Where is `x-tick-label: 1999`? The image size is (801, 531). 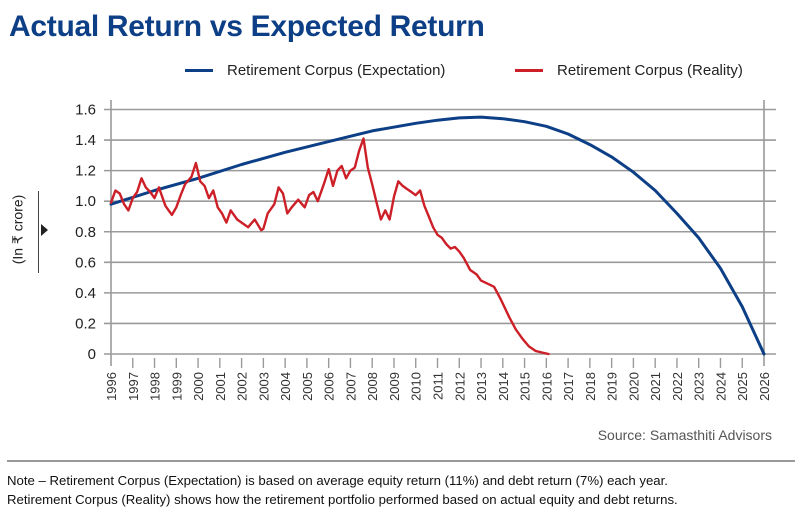
x-tick-label: 1999 is located at coordinates (176, 386).